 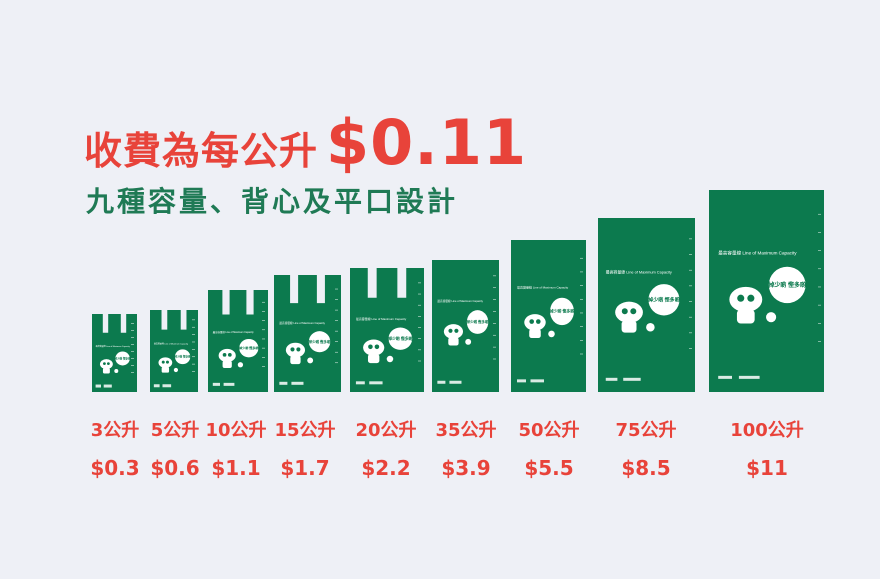 I want to click on bag-3: 最高容量線 Line of Maximum Capacity 掉少啲 慳多啲, so click(x=238, y=341).